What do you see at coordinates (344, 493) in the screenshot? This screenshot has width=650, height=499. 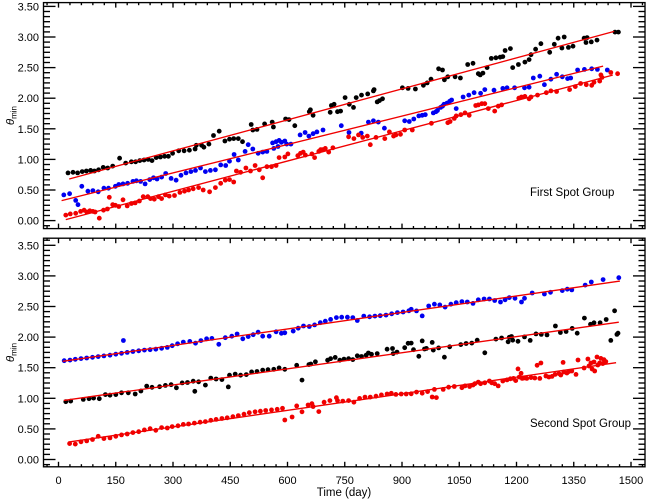 I see `x-axis-label: Time (day)` at bounding box center [344, 493].